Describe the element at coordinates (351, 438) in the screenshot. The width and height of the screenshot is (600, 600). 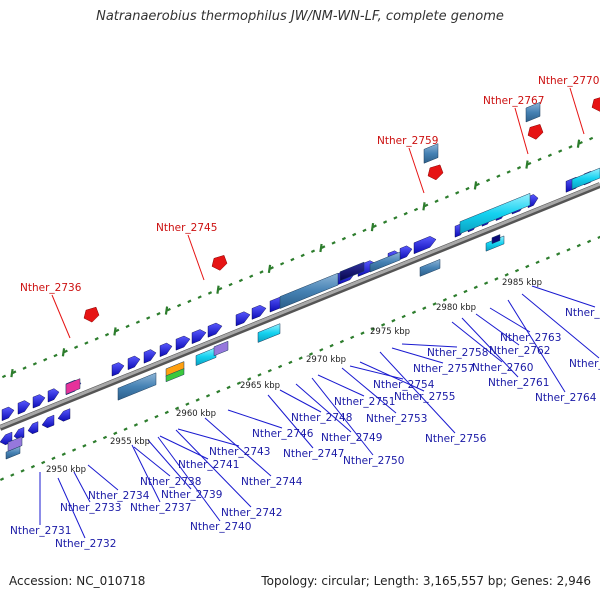
I see `gene-label: Nther_2749` at that location.